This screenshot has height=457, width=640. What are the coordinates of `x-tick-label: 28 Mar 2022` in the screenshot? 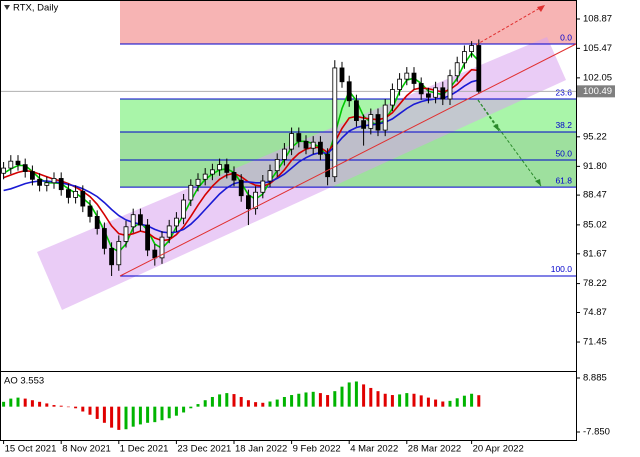 It's located at (434, 449).